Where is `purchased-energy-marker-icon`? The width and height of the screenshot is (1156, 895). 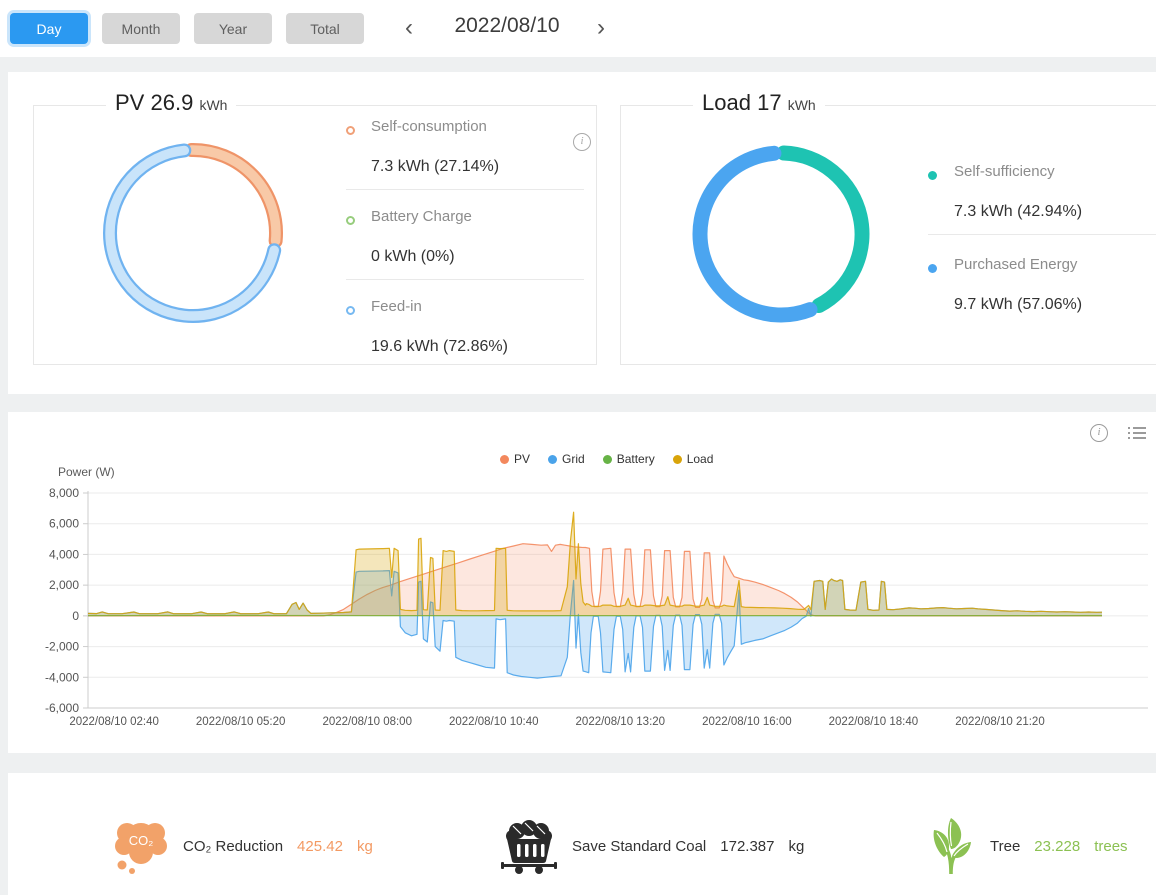
purchased-energy-marker-icon is located at coordinates (932, 268).